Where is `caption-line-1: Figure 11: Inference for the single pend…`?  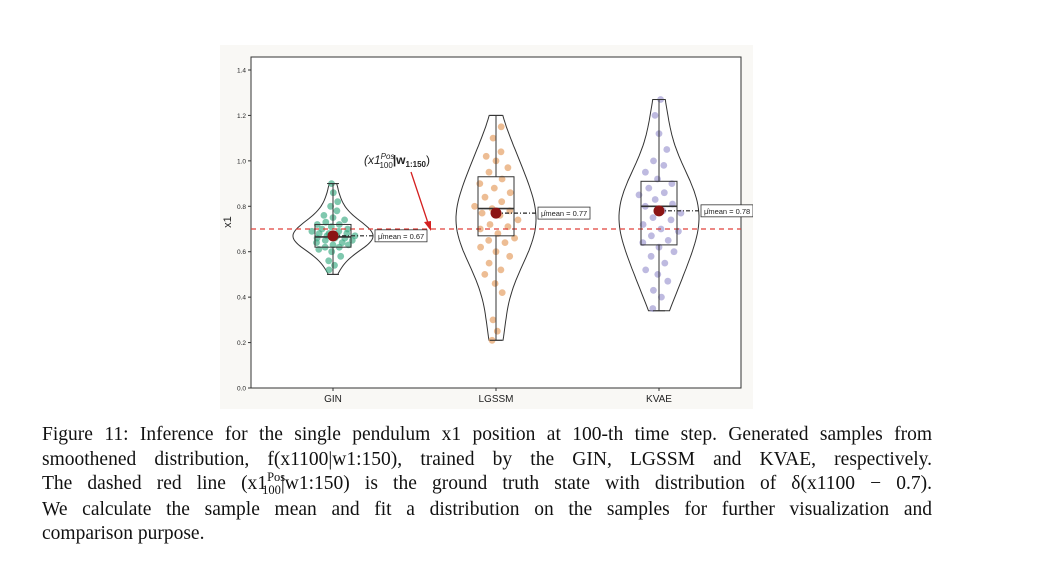
caption-line-1: Figure 11: Inference for the single pend… is located at coordinates (487, 434).